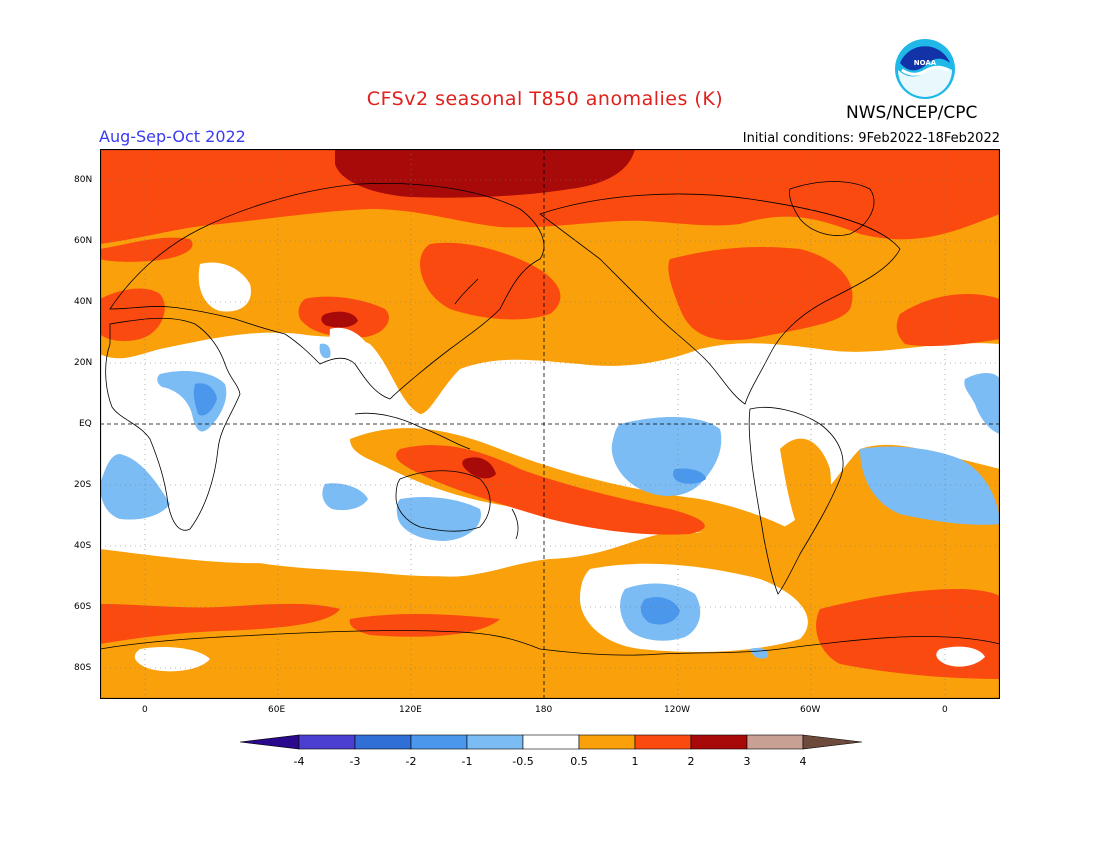  I want to click on colorbar-label: 3, so click(747, 761).